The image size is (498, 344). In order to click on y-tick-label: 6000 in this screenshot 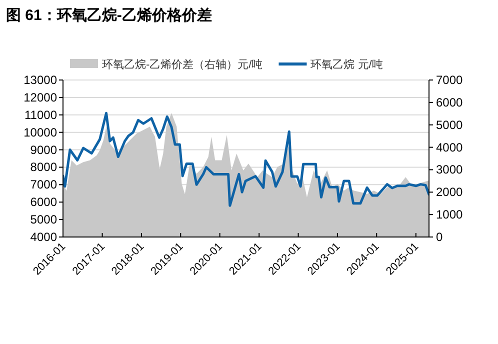, I will do `click(44, 202)`.